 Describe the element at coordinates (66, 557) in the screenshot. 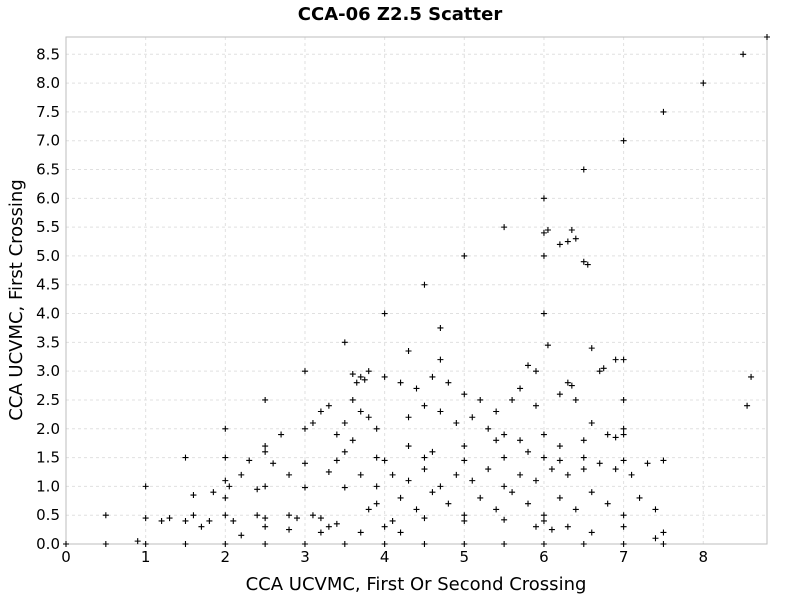

I see `x-tick-label: 0` at that location.